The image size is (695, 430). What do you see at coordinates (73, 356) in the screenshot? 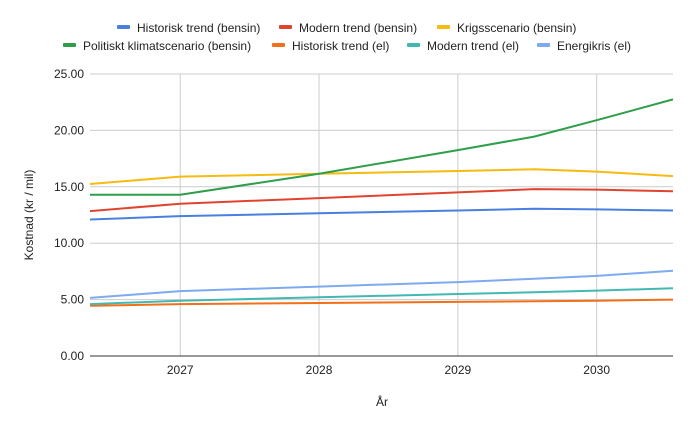
I see `y-tick-label: 0.00` at bounding box center [73, 356].